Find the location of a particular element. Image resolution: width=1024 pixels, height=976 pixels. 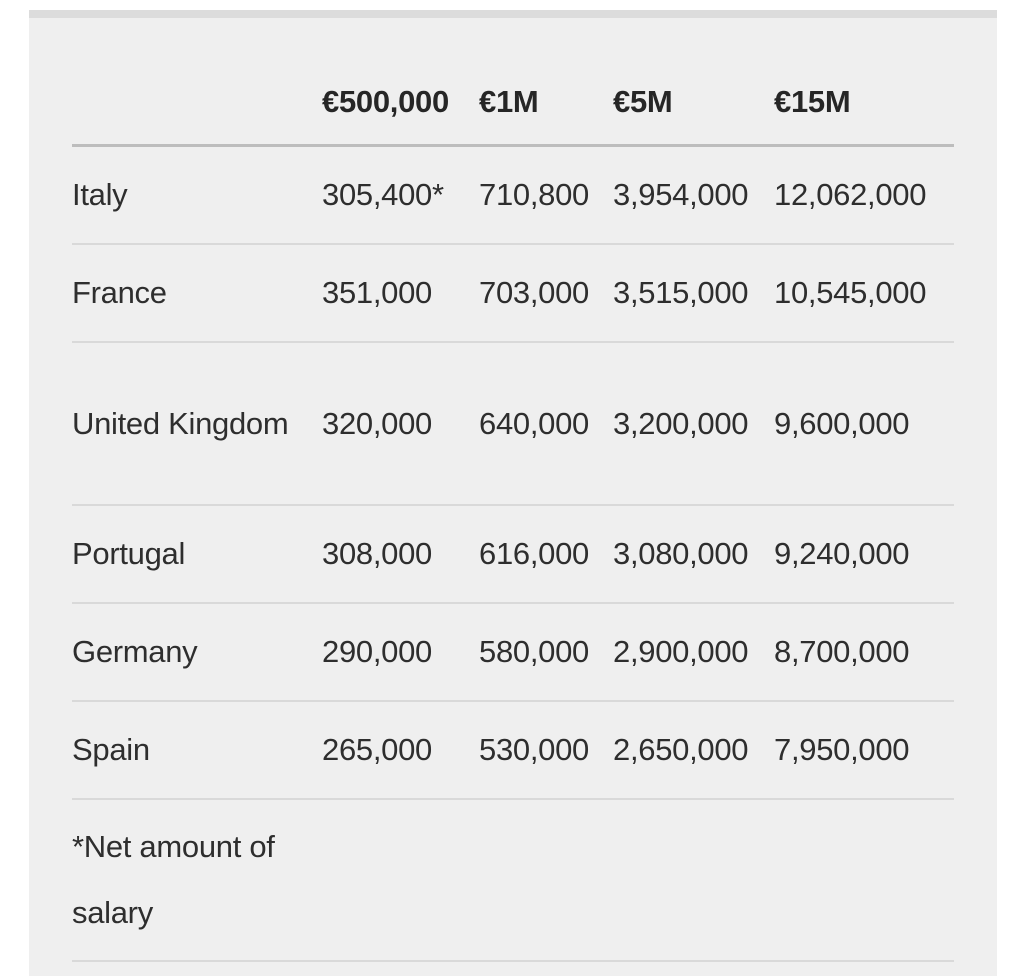

value-cell: 2,650,000 is located at coordinates (693, 750).